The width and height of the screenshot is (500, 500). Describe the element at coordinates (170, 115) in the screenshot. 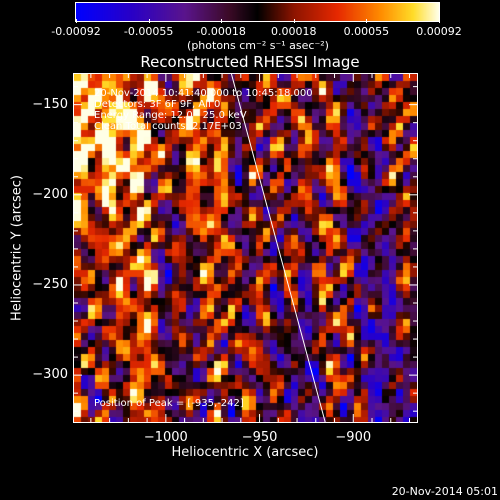

I see `info-energy-range: Energy Range: 12.0 - 25.0 keV` at that location.